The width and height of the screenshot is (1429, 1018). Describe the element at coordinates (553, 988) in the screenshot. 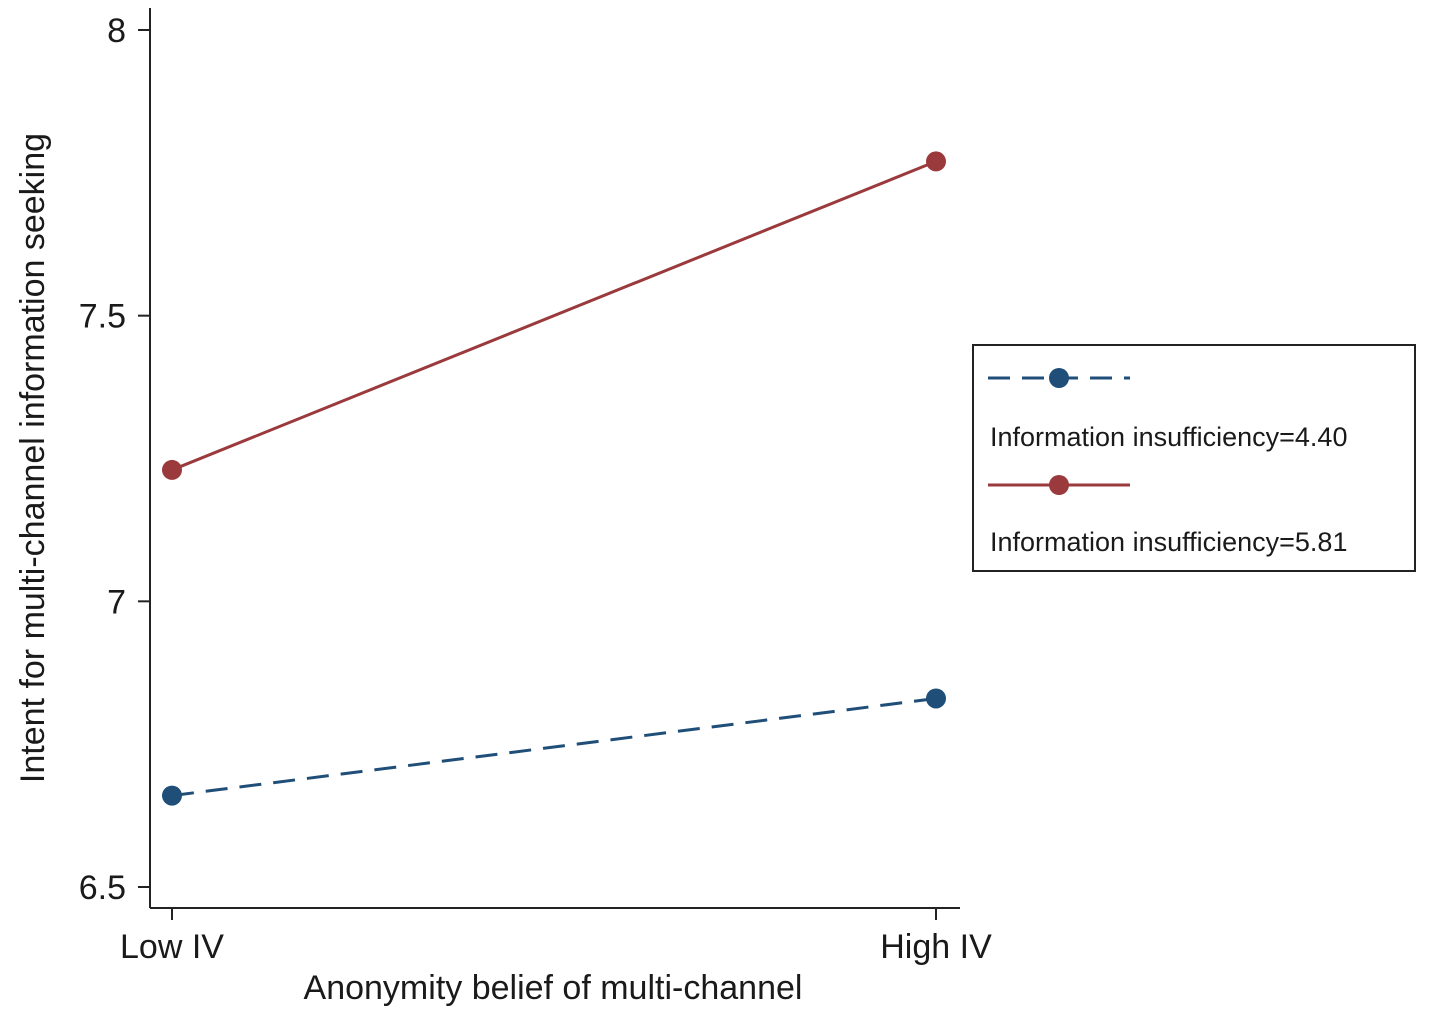

I see `x-axis-title: Anonymity belief of multi-channel` at that location.